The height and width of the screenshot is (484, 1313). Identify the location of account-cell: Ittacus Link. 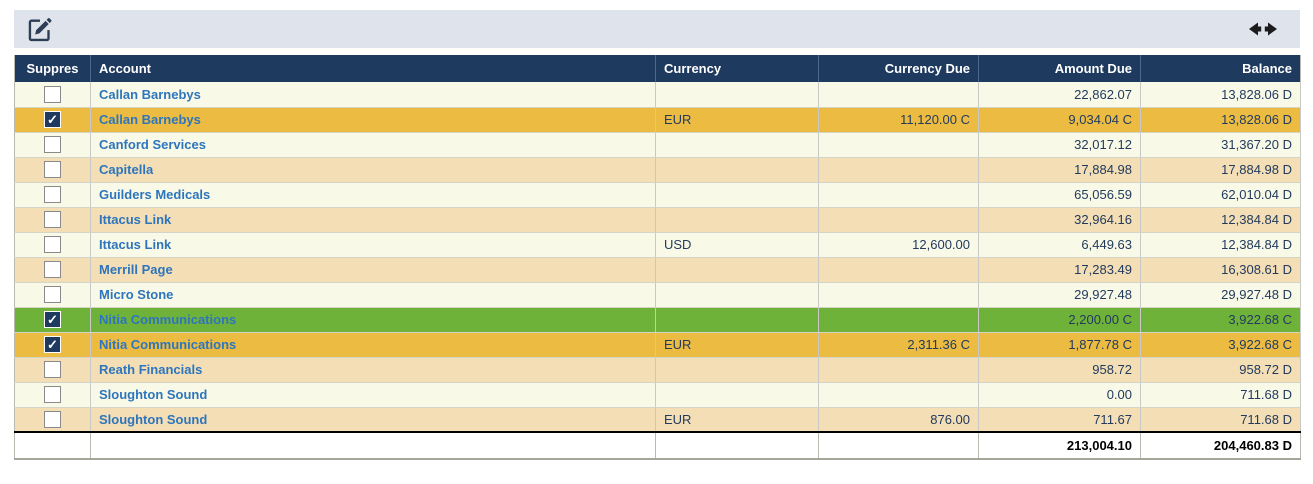
(373, 220).